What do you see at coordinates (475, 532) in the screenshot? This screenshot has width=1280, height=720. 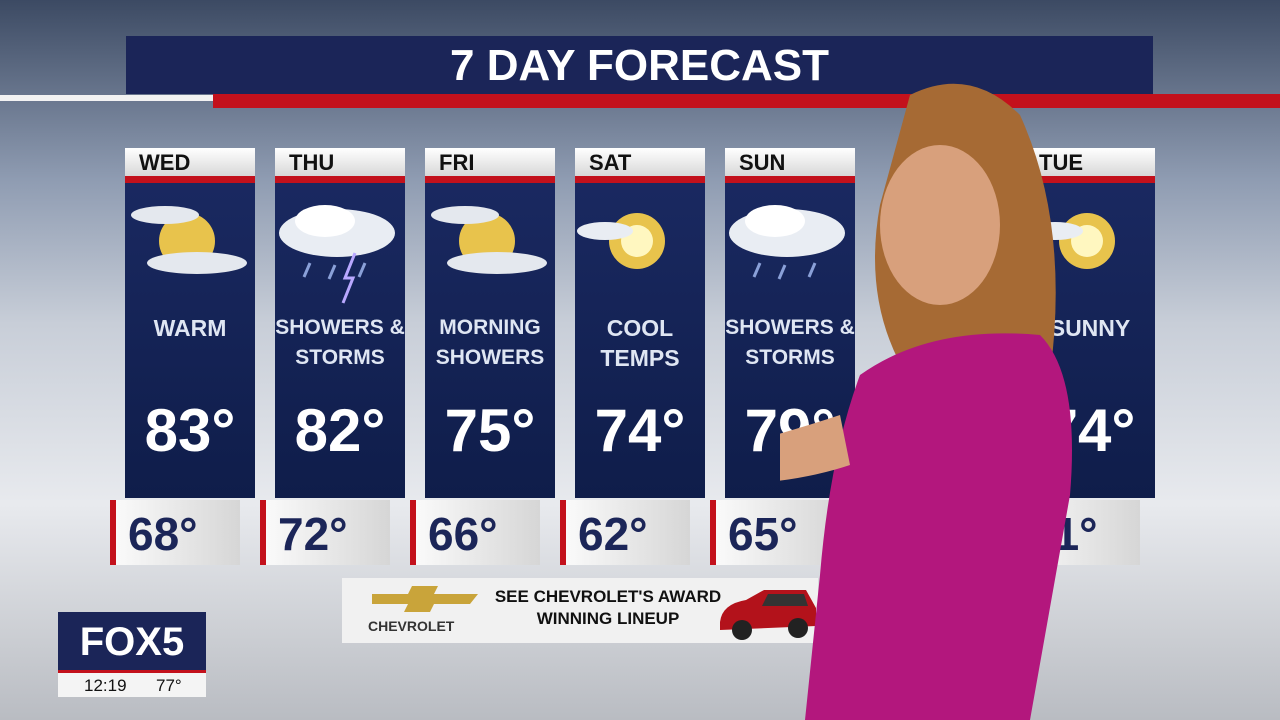 I see `low-temp: 66°` at bounding box center [475, 532].